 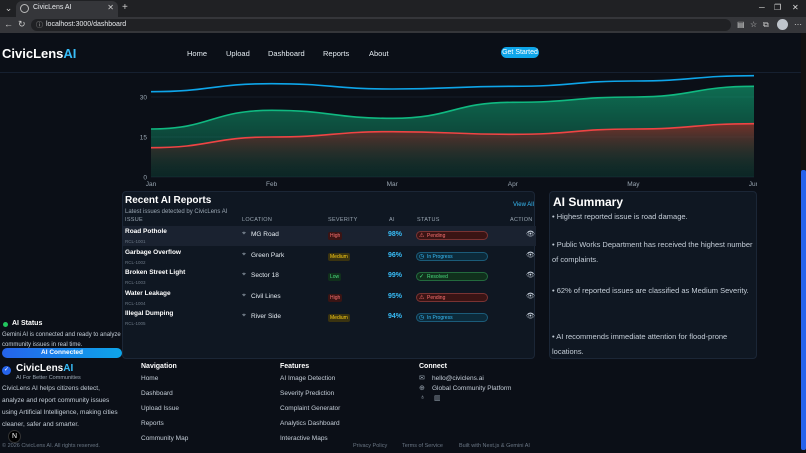 What do you see at coordinates (335, 277) in the screenshot?
I see `severity-badge: Low` at bounding box center [335, 277].